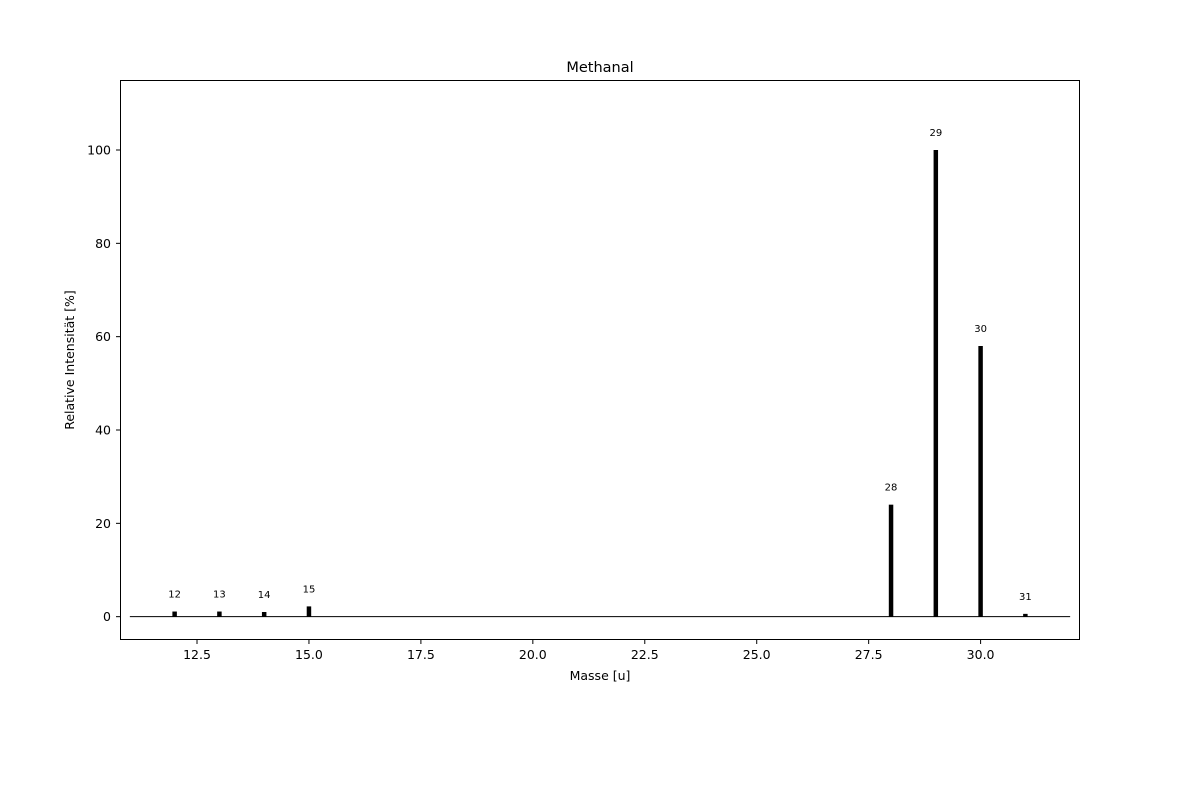 This screenshot has width=1200, height=800. What do you see at coordinates (103, 336) in the screenshot?
I see `y-tick-label: 60` at bounding box center [103, 336].